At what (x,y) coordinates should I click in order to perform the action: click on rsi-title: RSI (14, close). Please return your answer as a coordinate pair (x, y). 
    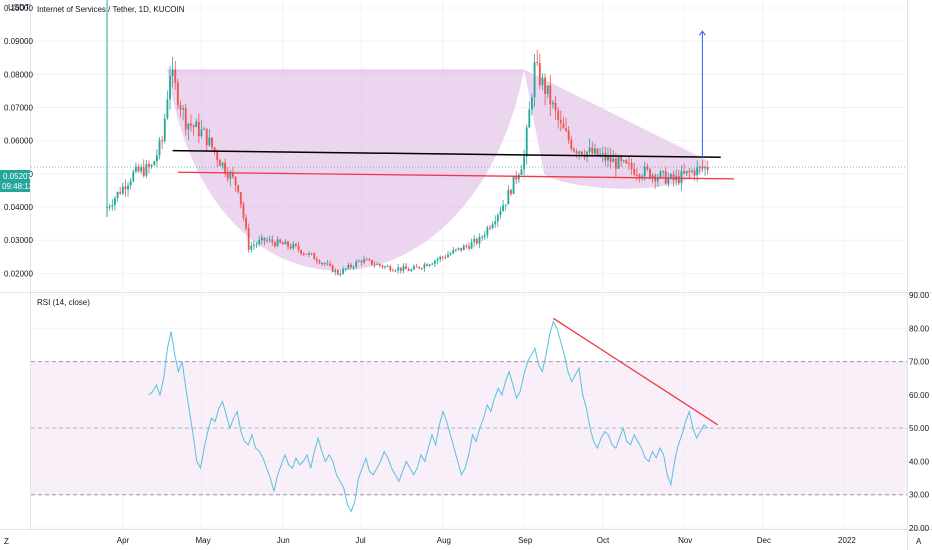
    Looking at the image, I should click on (63, 302).